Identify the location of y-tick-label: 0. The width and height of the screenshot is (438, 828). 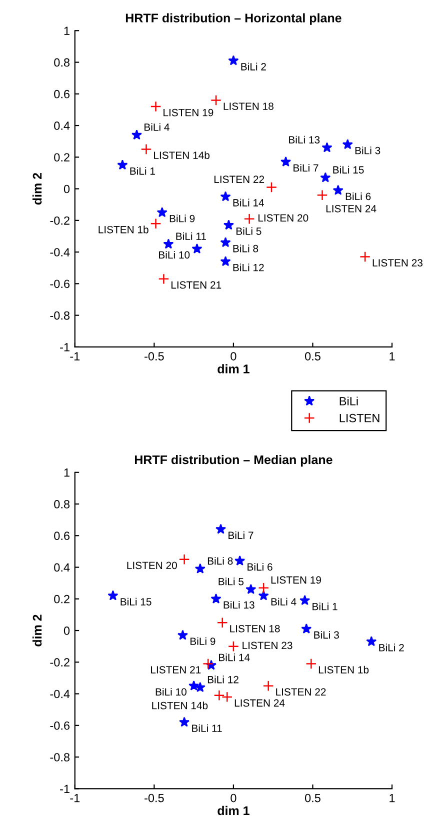
(67, 630).